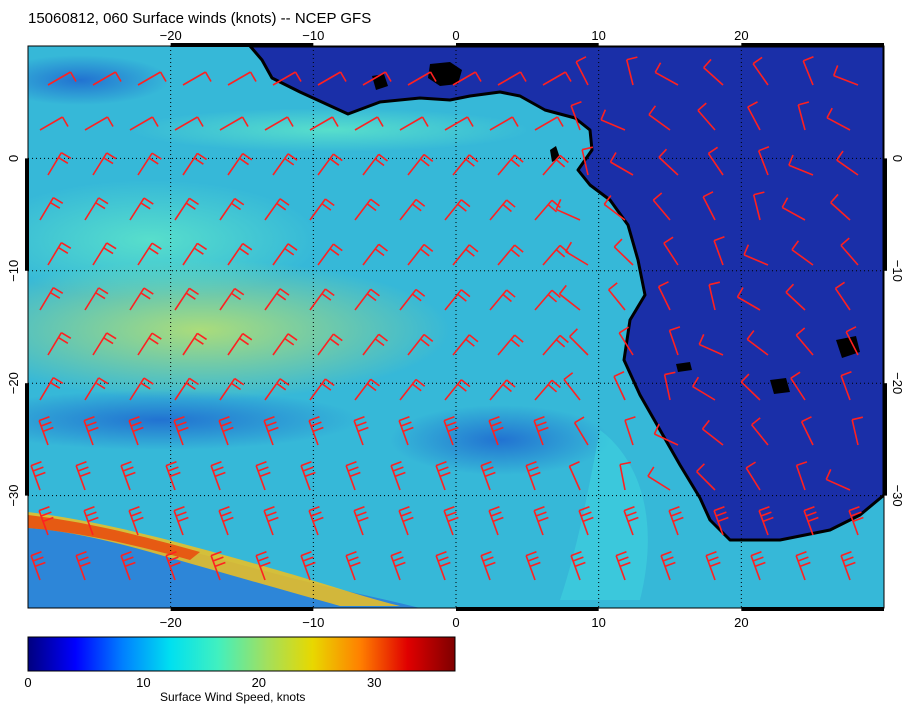  I want to click on lon-label-bottom: −10, so click(313, 622).